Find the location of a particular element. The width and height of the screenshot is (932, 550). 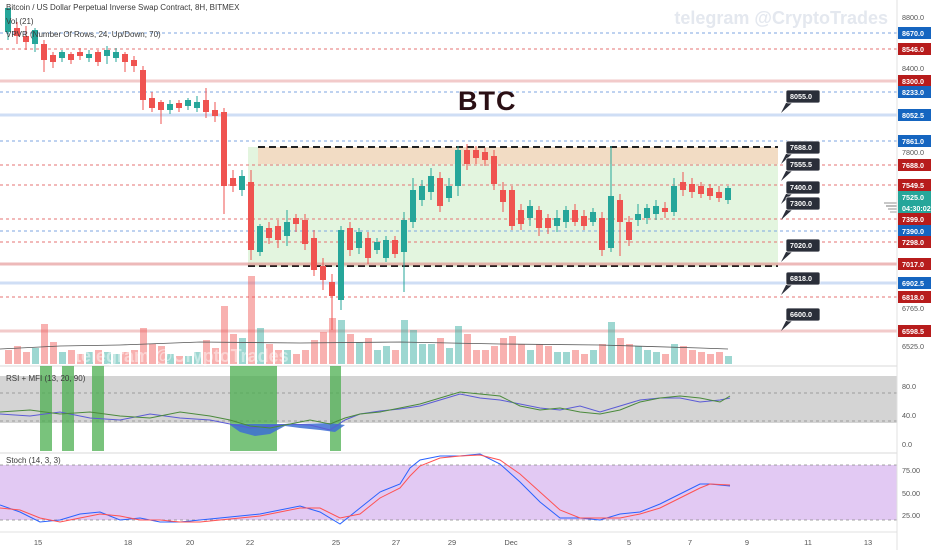

time-tick-label: 22 is located at coordinates (250, 542).